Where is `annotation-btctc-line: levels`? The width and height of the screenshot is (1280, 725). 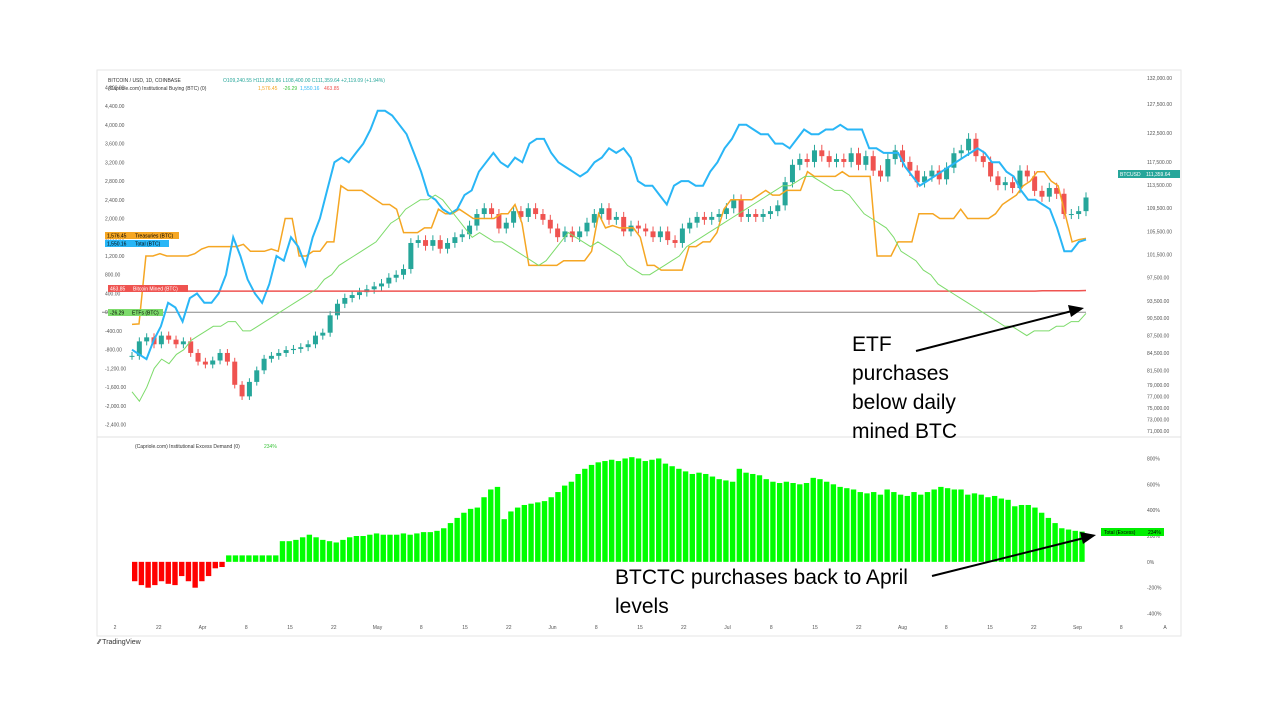 annotation-btctc-line: levels is located at coordinates (642, 606).